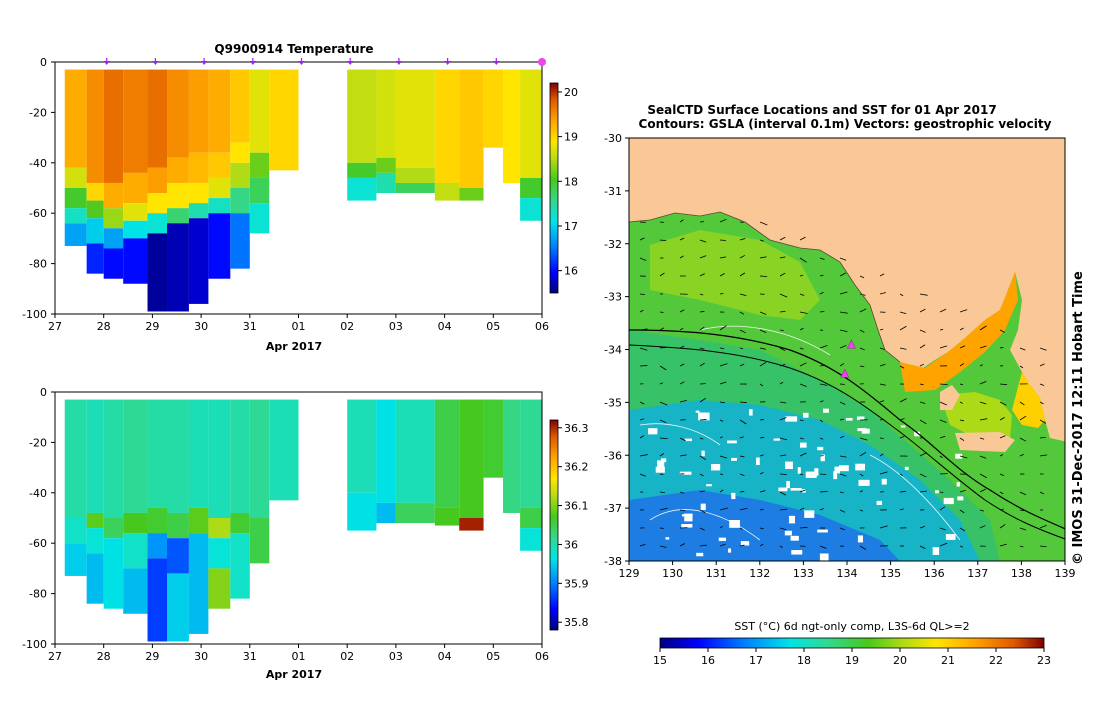 Image resolution: width=1099 pixels, height=704 pixels. Describe the element at coordinates (571, 137) in the screenshot. I see `colorbar-tick-label: 19` at that location.